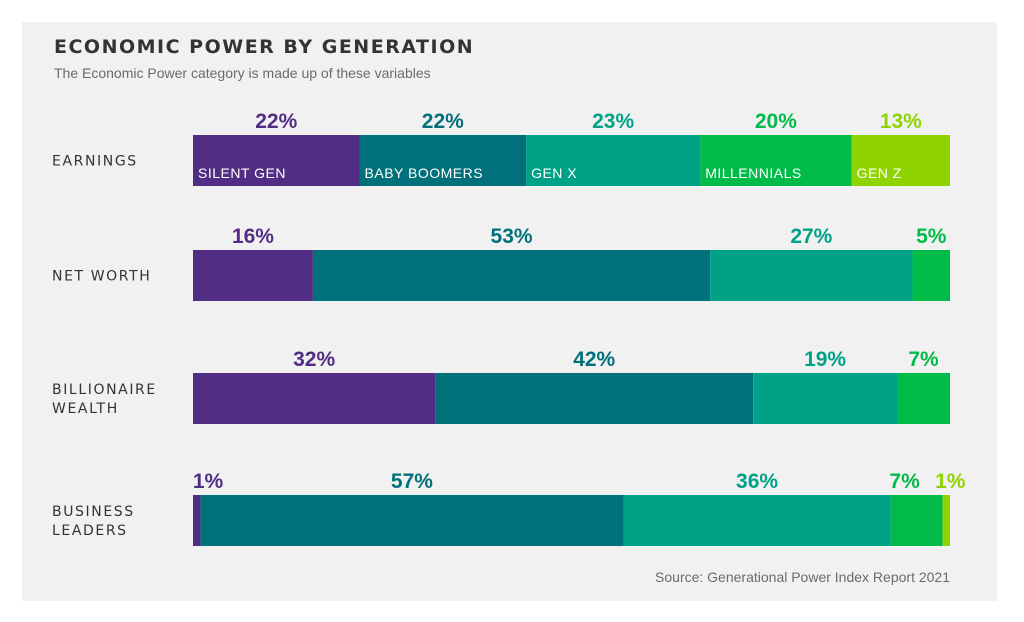 The height and width of the screenshot is (622, 1024). What do you see at coordinates (95, 162) in the screenshot?
I see `row-label: EARNINGS` at bounding box center [95, 162].